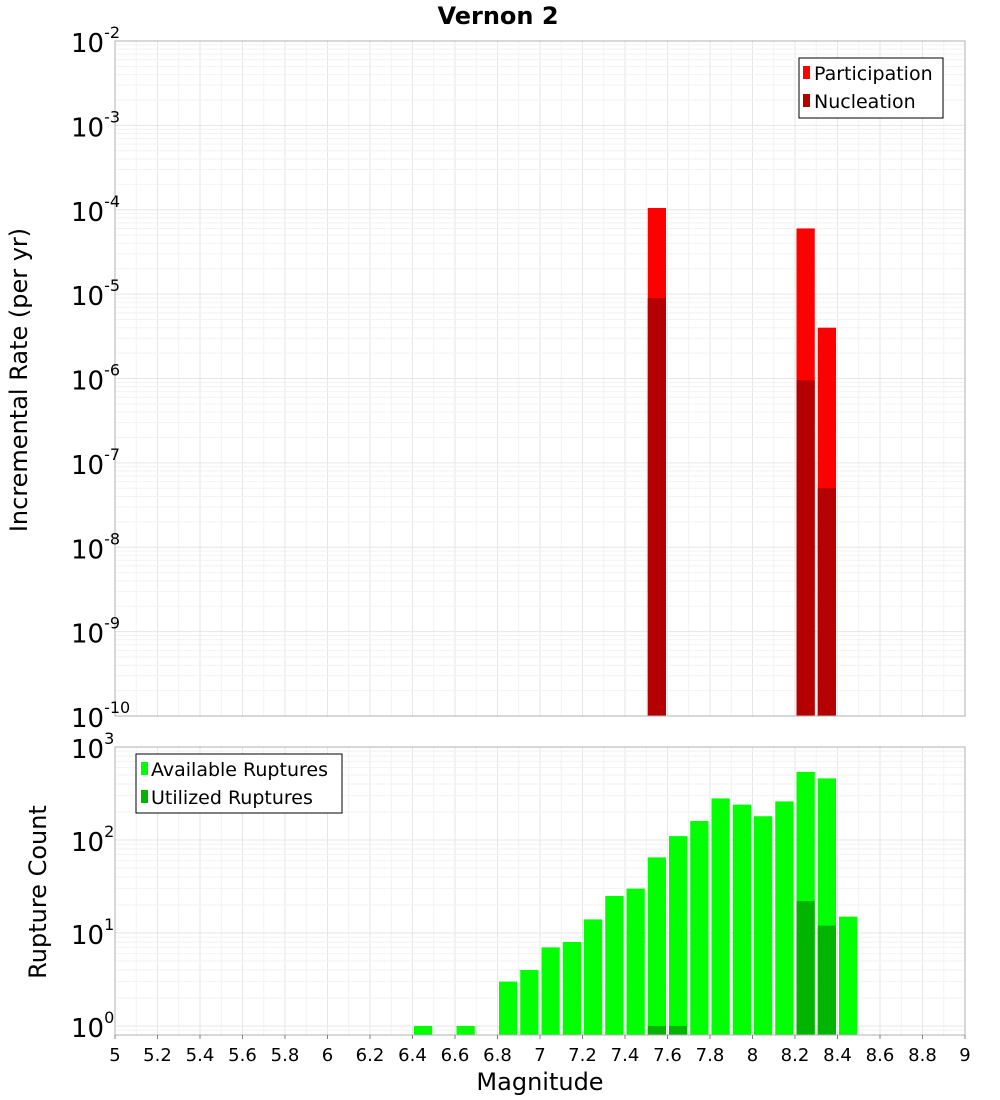 This screenshot has height=1100, width=1000. What do you see at coordinates (455, 1055) in the screenshot?
I see `x-tick-label: 6.6` at bounding box center [455, 1055].